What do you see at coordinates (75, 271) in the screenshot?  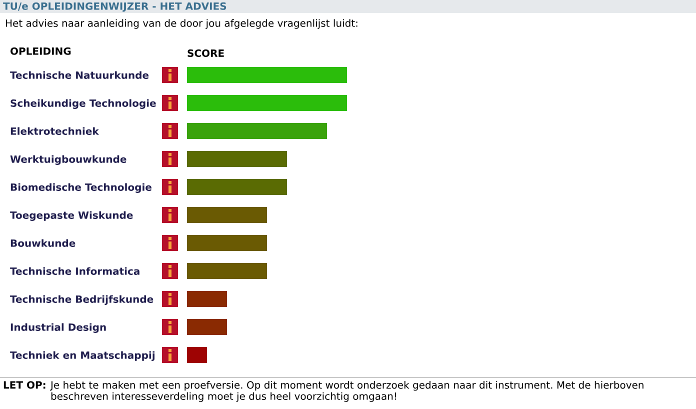 I see `y-tick-label: Technische Informatica` at bounding box center [75, 271].